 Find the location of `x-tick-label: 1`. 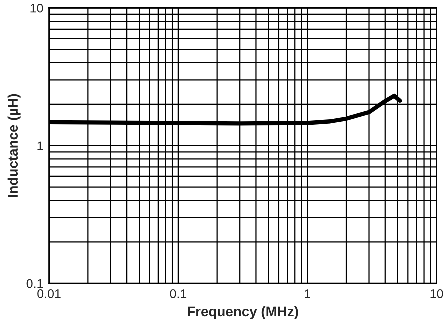

x-tick-label: 1 is located at coordinates (307, 294).